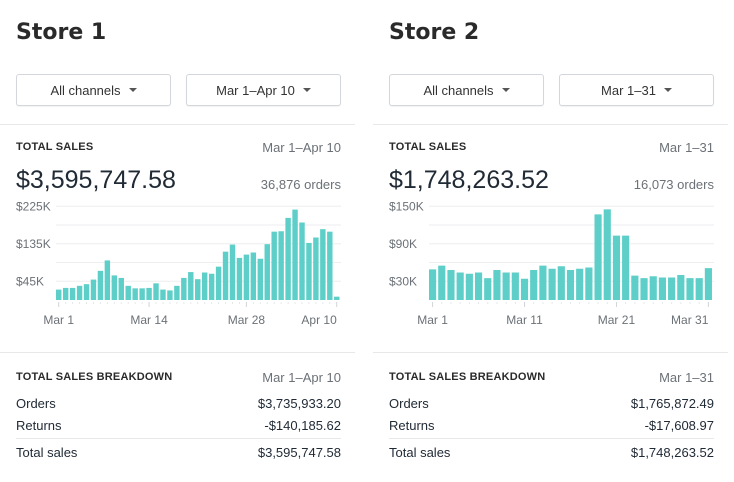 Image resolution: width=734 pixels, height=482 pixels. What do you see at coordinates (406, 206) in the screenshot?
I see `y-tick-label: $150K` at bounding box center [406, 206].